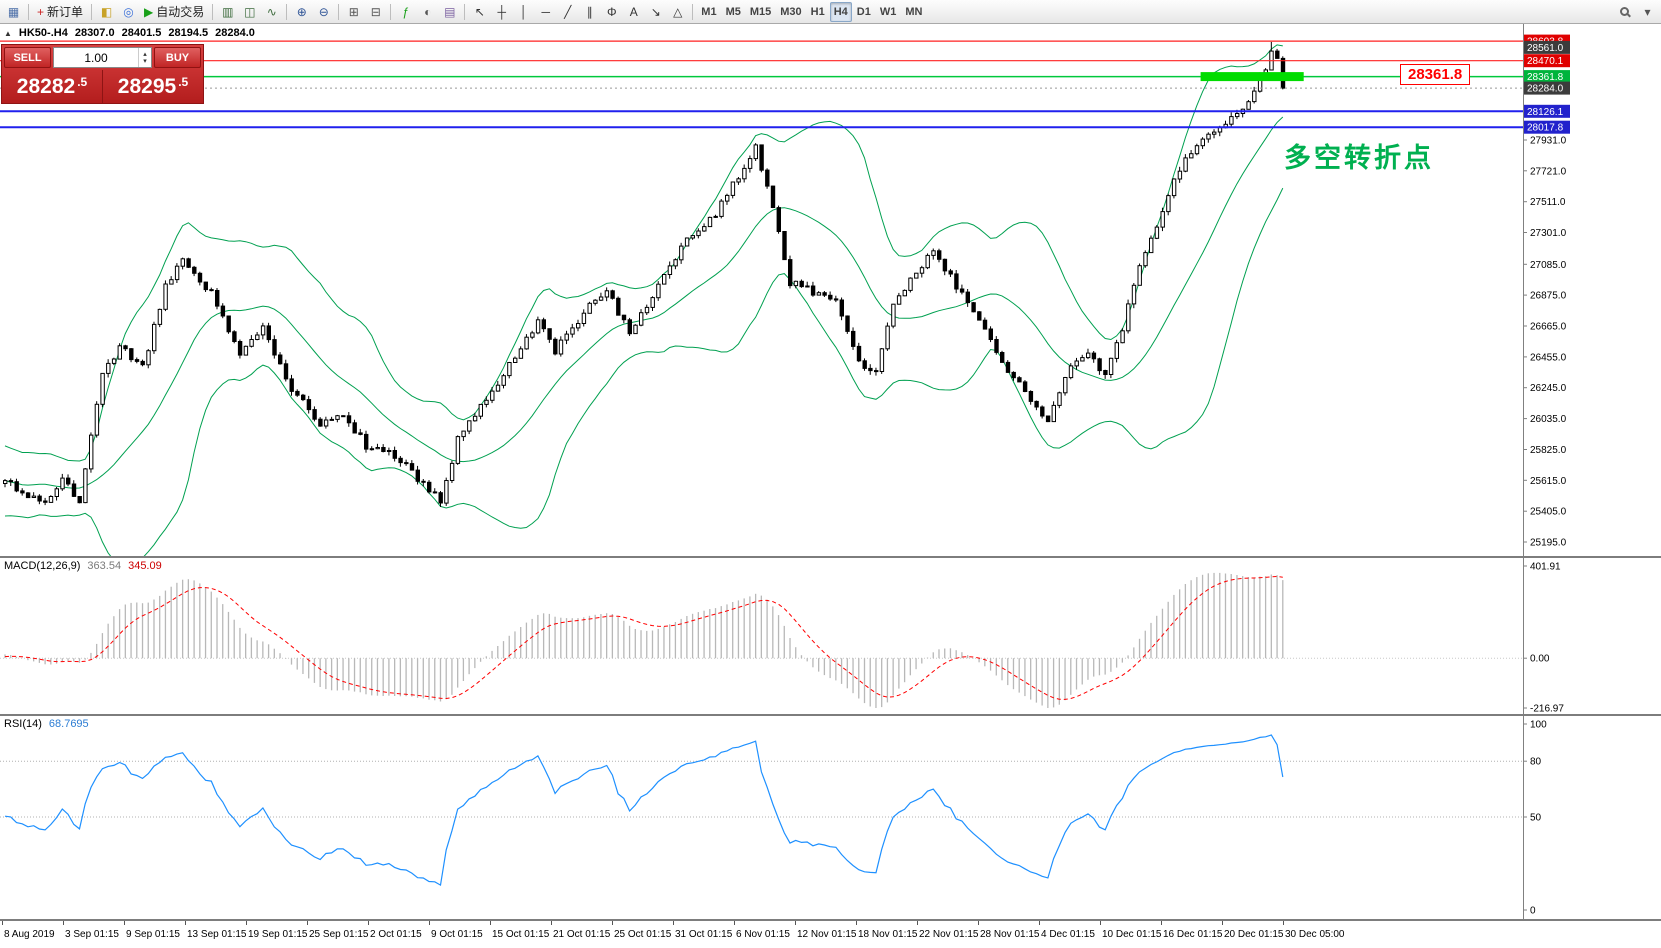 The image size is (1661, 948). Describe the element at coordinates (301, 12) in the screenshot. I see `zoom-in-button: ⊕` at that location.